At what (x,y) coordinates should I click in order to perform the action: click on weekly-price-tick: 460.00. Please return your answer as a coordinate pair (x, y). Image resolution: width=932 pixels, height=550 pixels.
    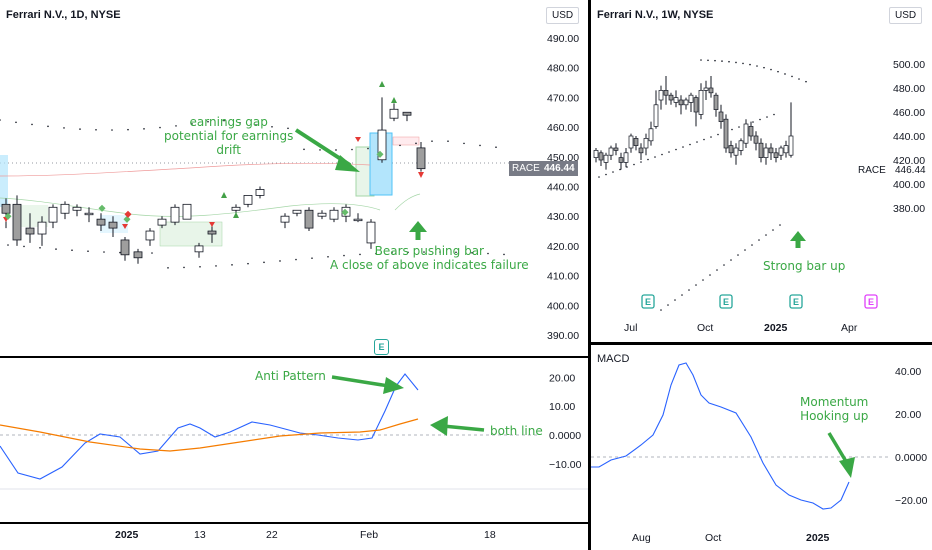
    Looking at the image, I should click on (909, 113).